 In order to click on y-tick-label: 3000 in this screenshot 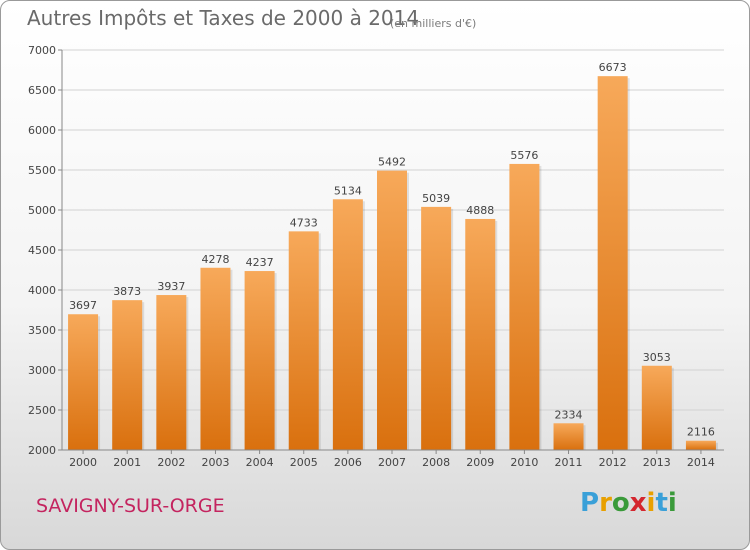, I will do `click(42, 370)`.